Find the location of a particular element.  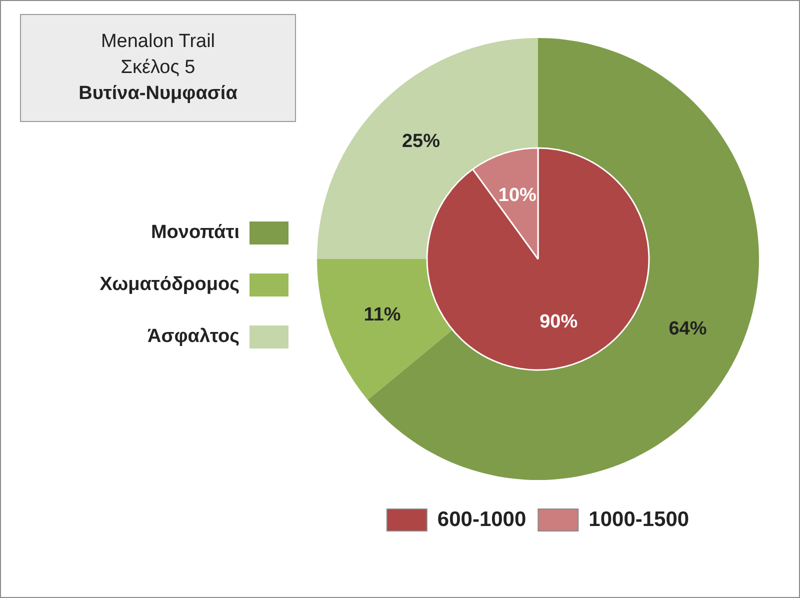

legend-label: Χωματόδρομος is located at coordinates (170, 285).